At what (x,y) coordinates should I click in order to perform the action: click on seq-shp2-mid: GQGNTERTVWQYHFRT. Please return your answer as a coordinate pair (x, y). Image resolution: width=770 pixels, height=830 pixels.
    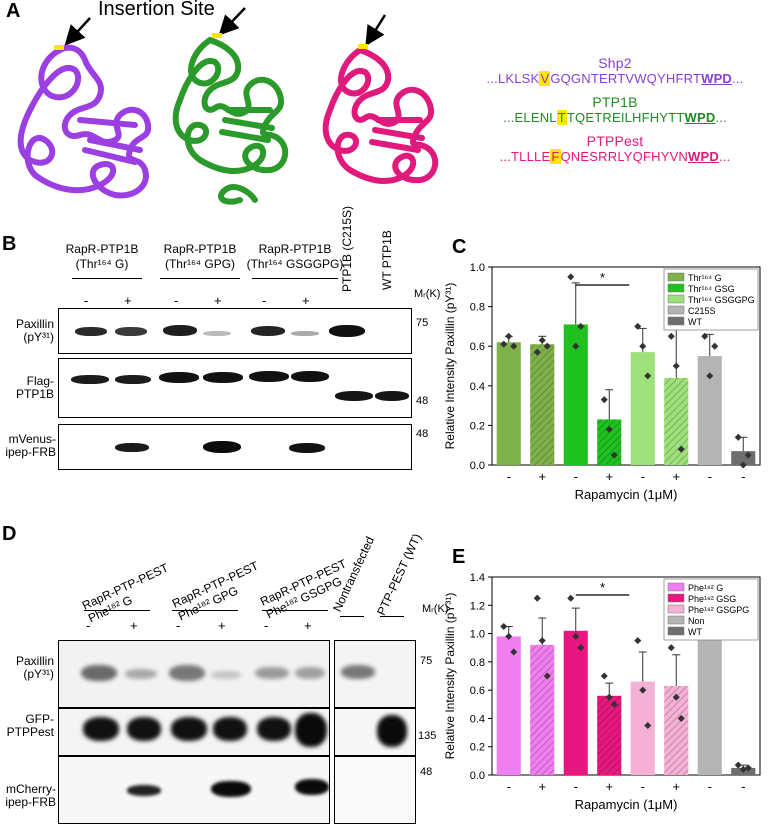
    Looking at the image, I should click on (626, 78).